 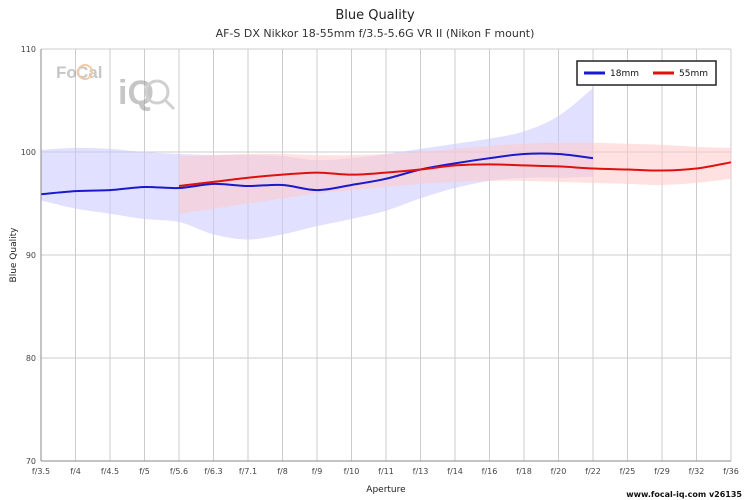 I want to click on series-lines, so click(x=386, y=174).